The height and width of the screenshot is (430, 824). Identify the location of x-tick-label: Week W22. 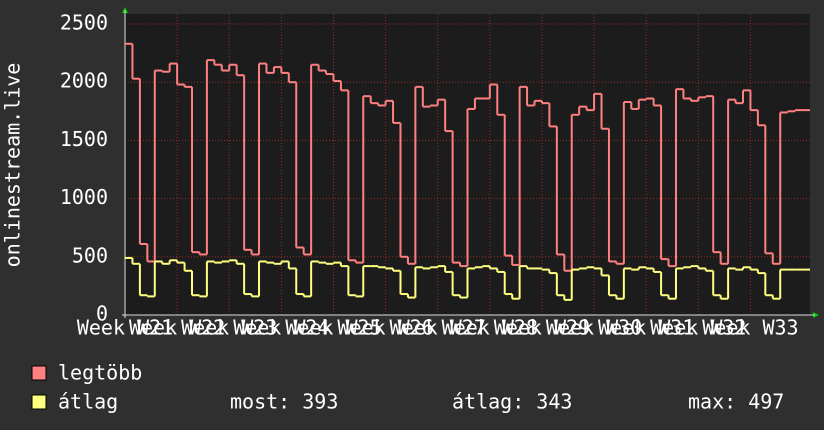
(177, 328).